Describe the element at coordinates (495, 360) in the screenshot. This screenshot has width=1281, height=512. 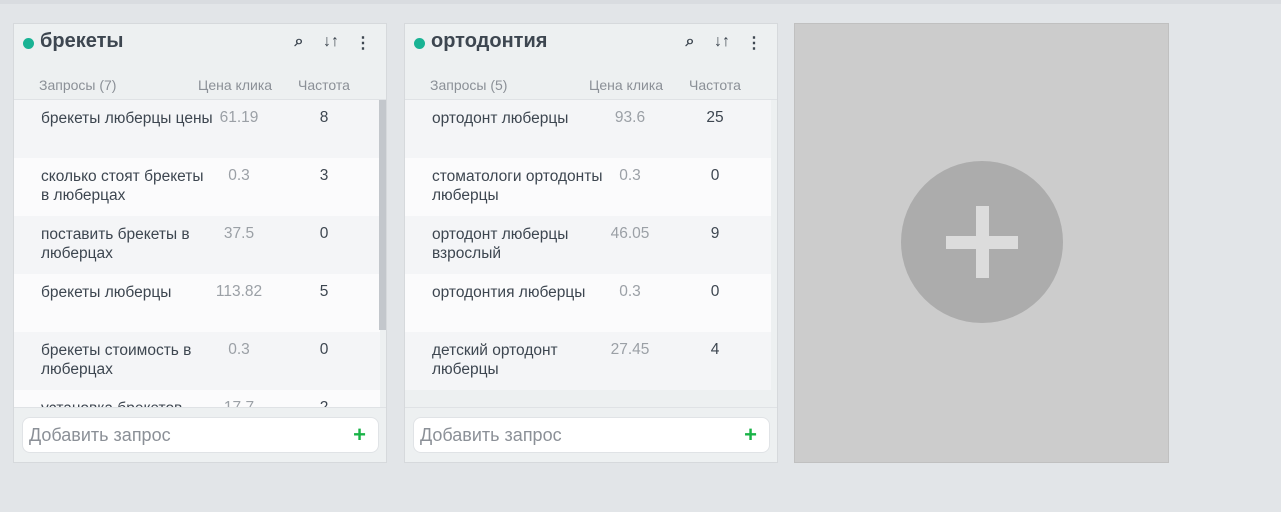
I see `query-text: детский ортодонт люберцы` at that location.